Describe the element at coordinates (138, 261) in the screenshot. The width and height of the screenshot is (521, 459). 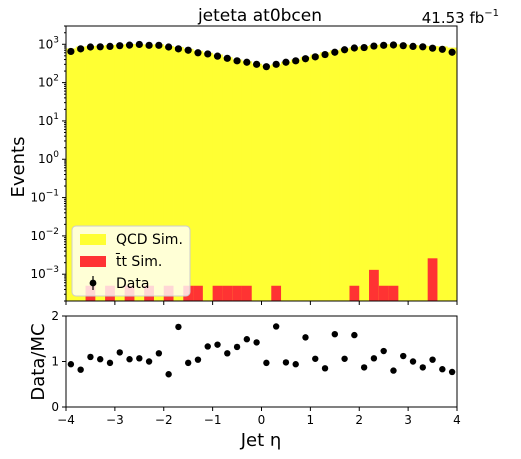
I see `legend-label: t̄t Sim.` at that location.